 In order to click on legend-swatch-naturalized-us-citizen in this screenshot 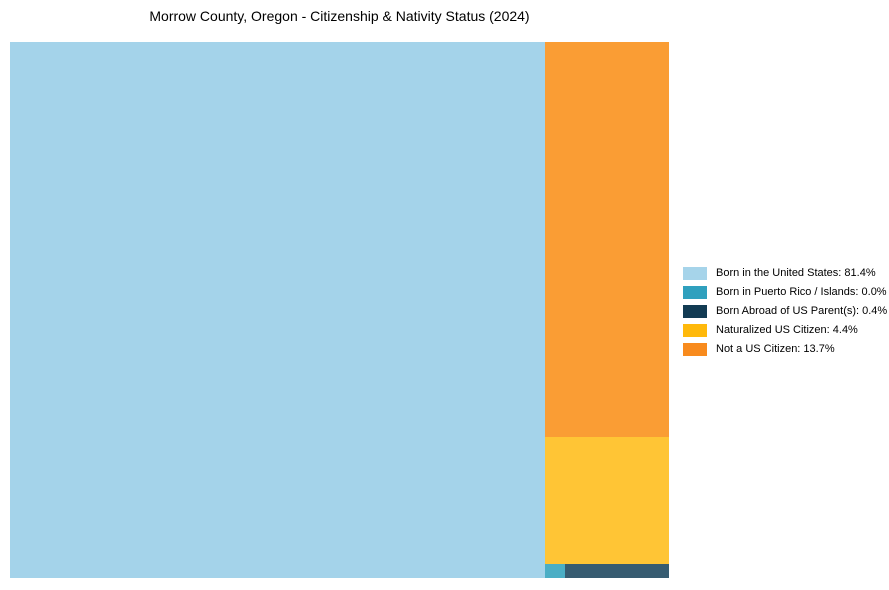, I will do `click(695, 330)`.